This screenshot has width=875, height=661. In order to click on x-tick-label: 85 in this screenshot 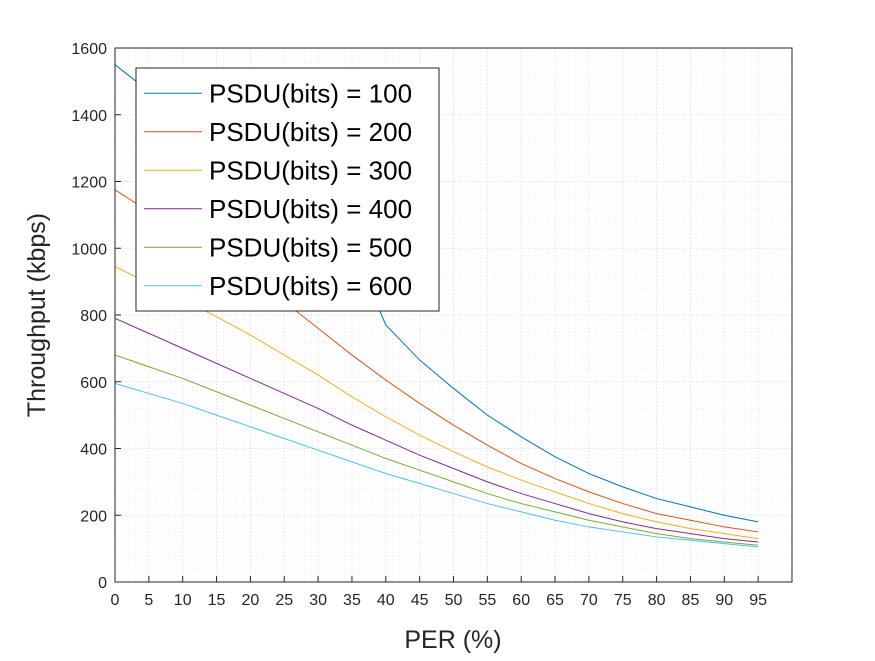, I will do `click(691, 600)`.